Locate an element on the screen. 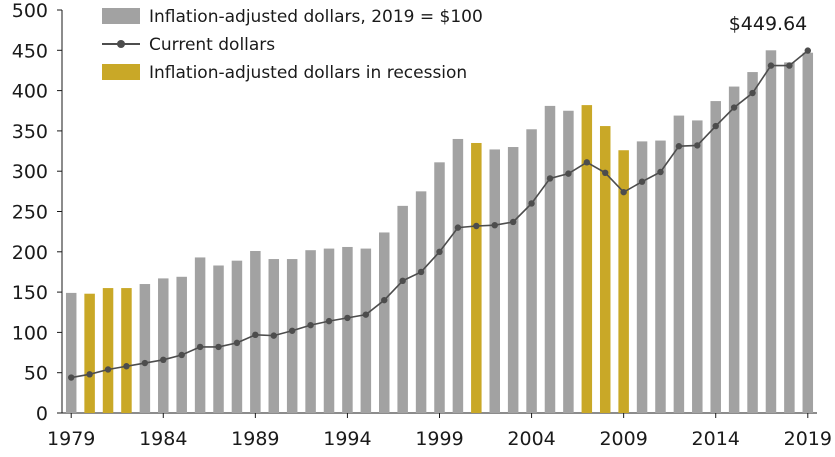  x-tick-label-1994: 1994 is located at coordinates (347, 439).